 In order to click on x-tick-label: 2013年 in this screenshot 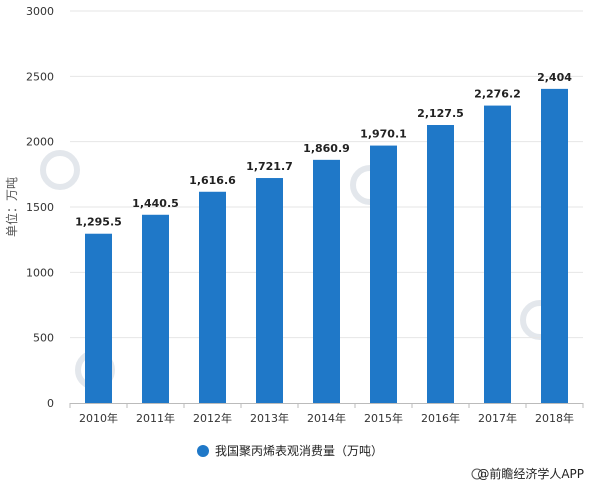, I will do `click(269, 418)`.